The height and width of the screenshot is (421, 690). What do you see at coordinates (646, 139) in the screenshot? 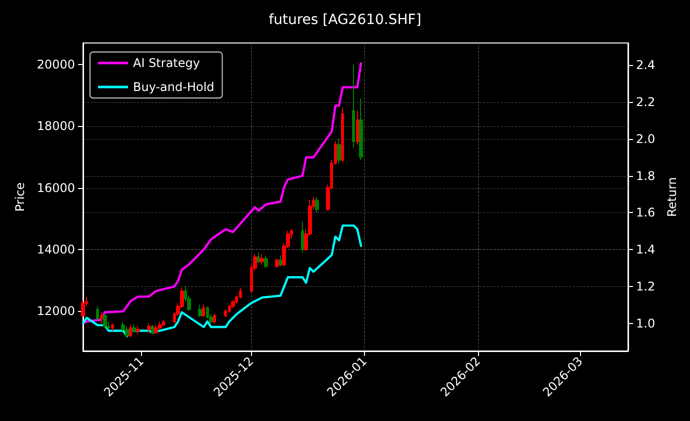
I see `y2-tick-label: 2.0` at bounding box center [646, 139].